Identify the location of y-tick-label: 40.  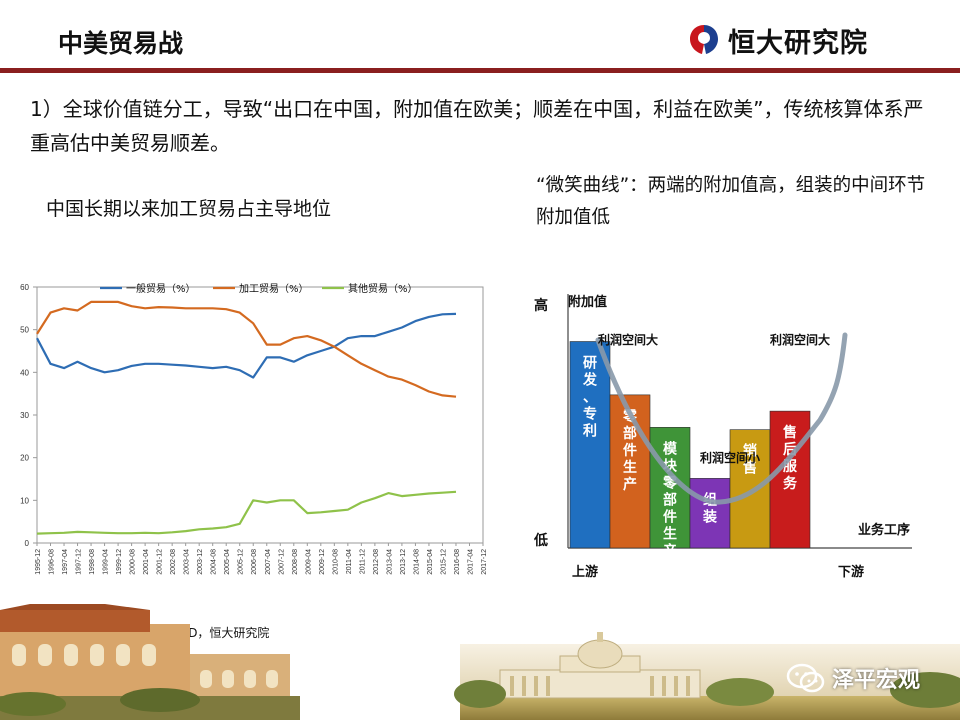
(24, 372).